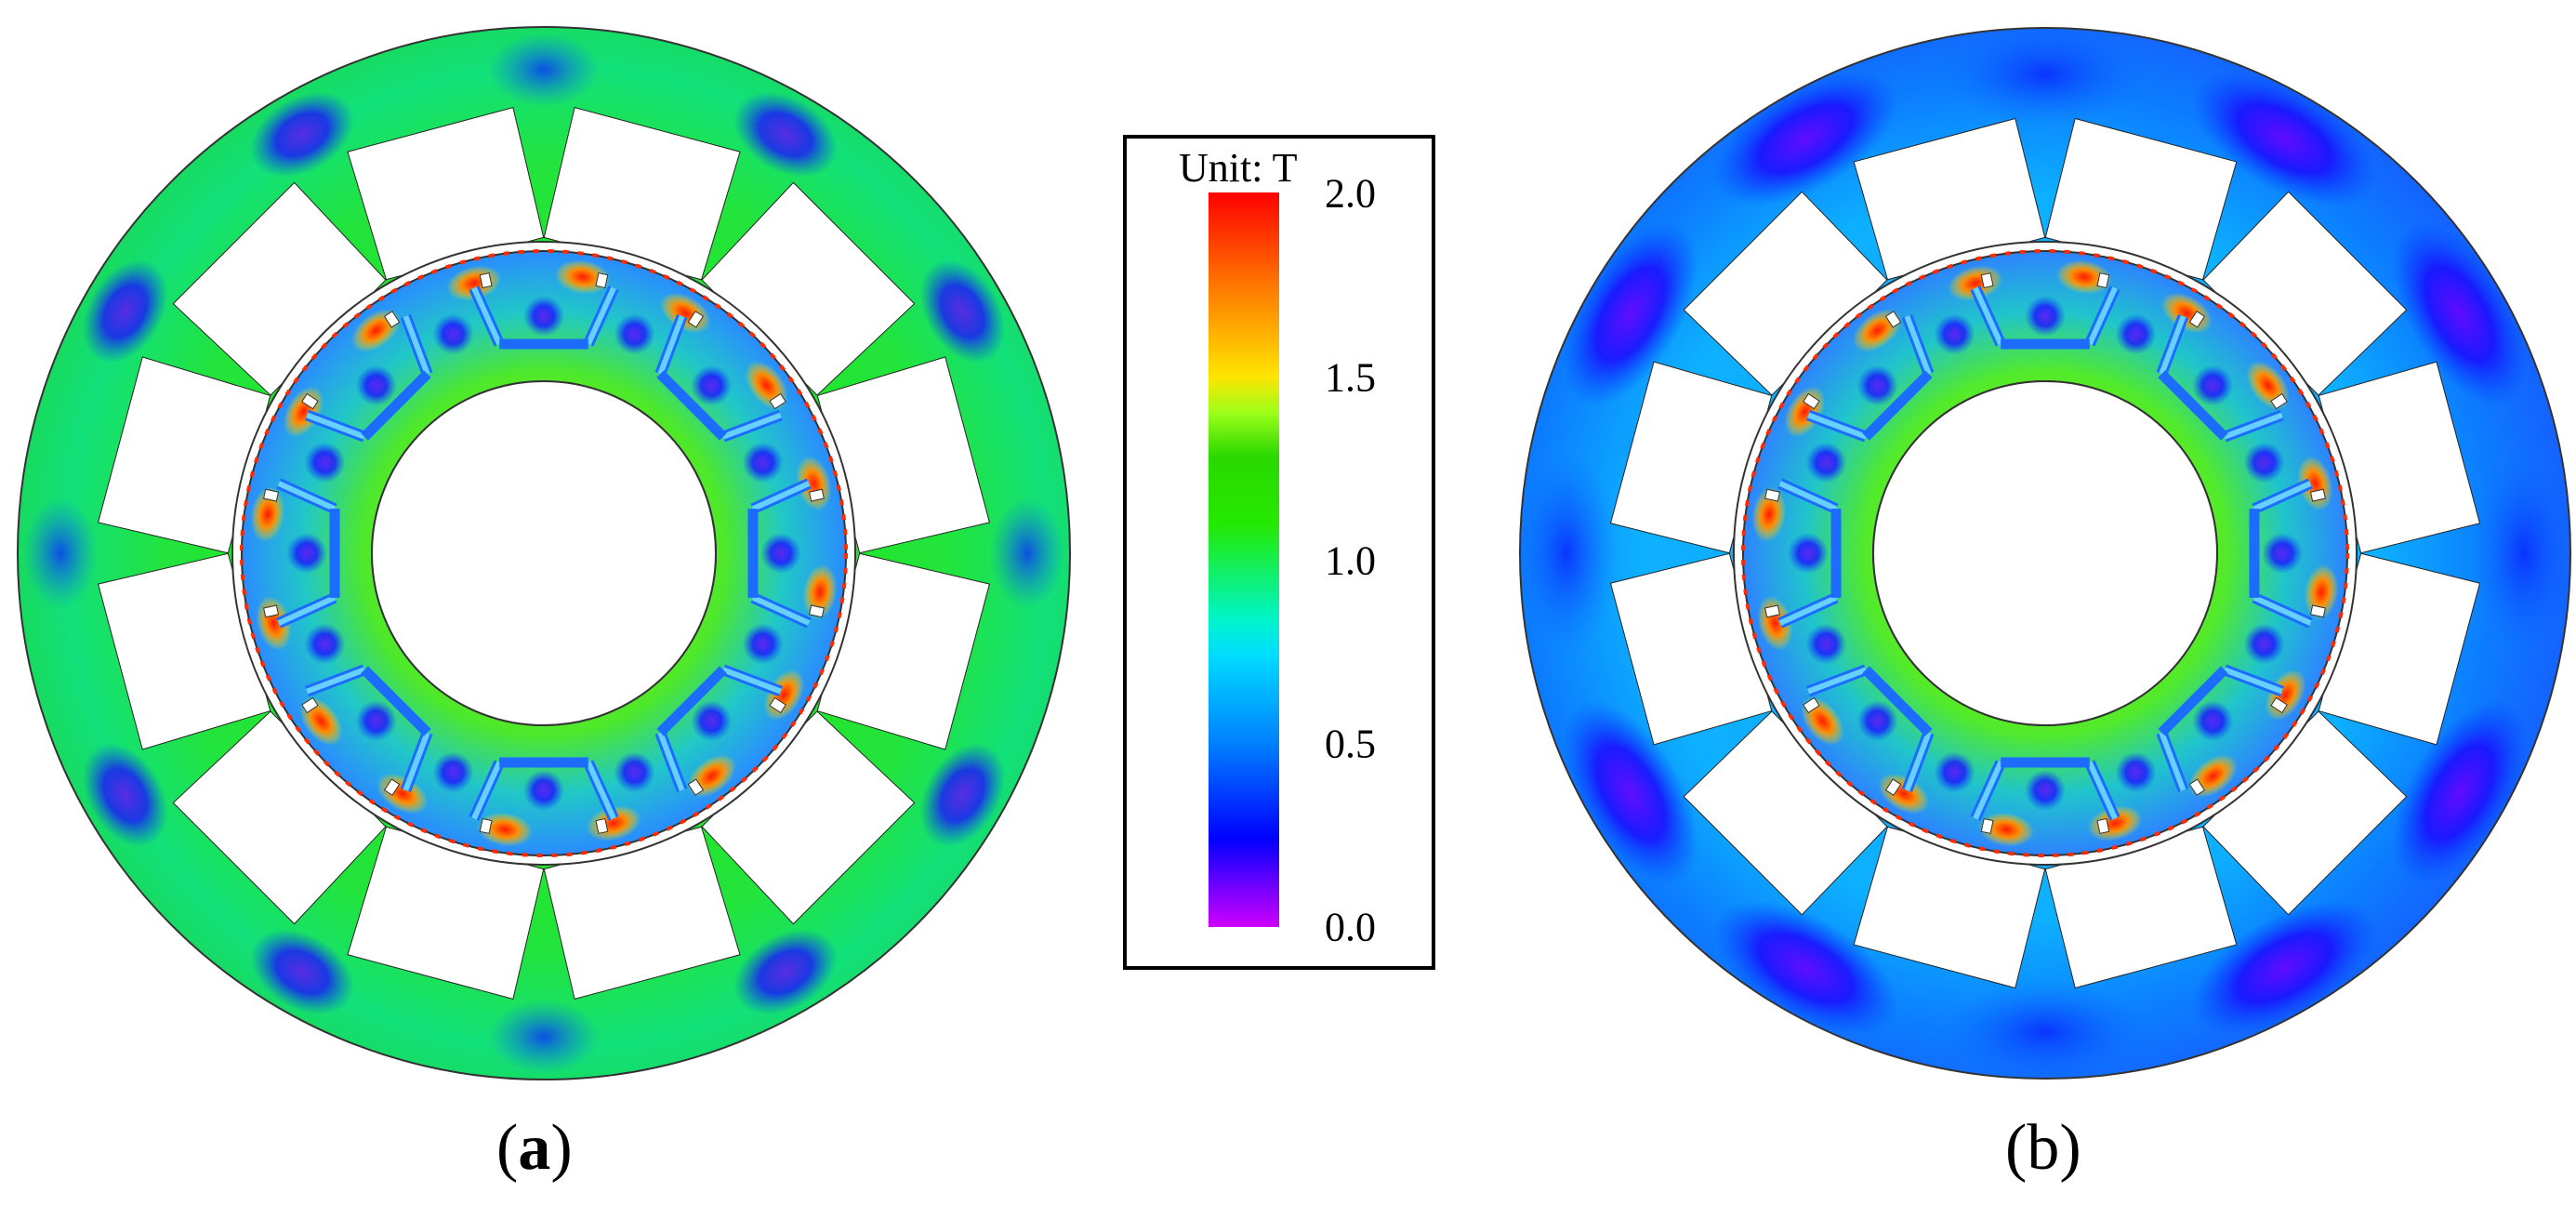 The height and width of the screenshot is (1206, 2576). I want to click on panel-b-rotor, so click(2046, 553).